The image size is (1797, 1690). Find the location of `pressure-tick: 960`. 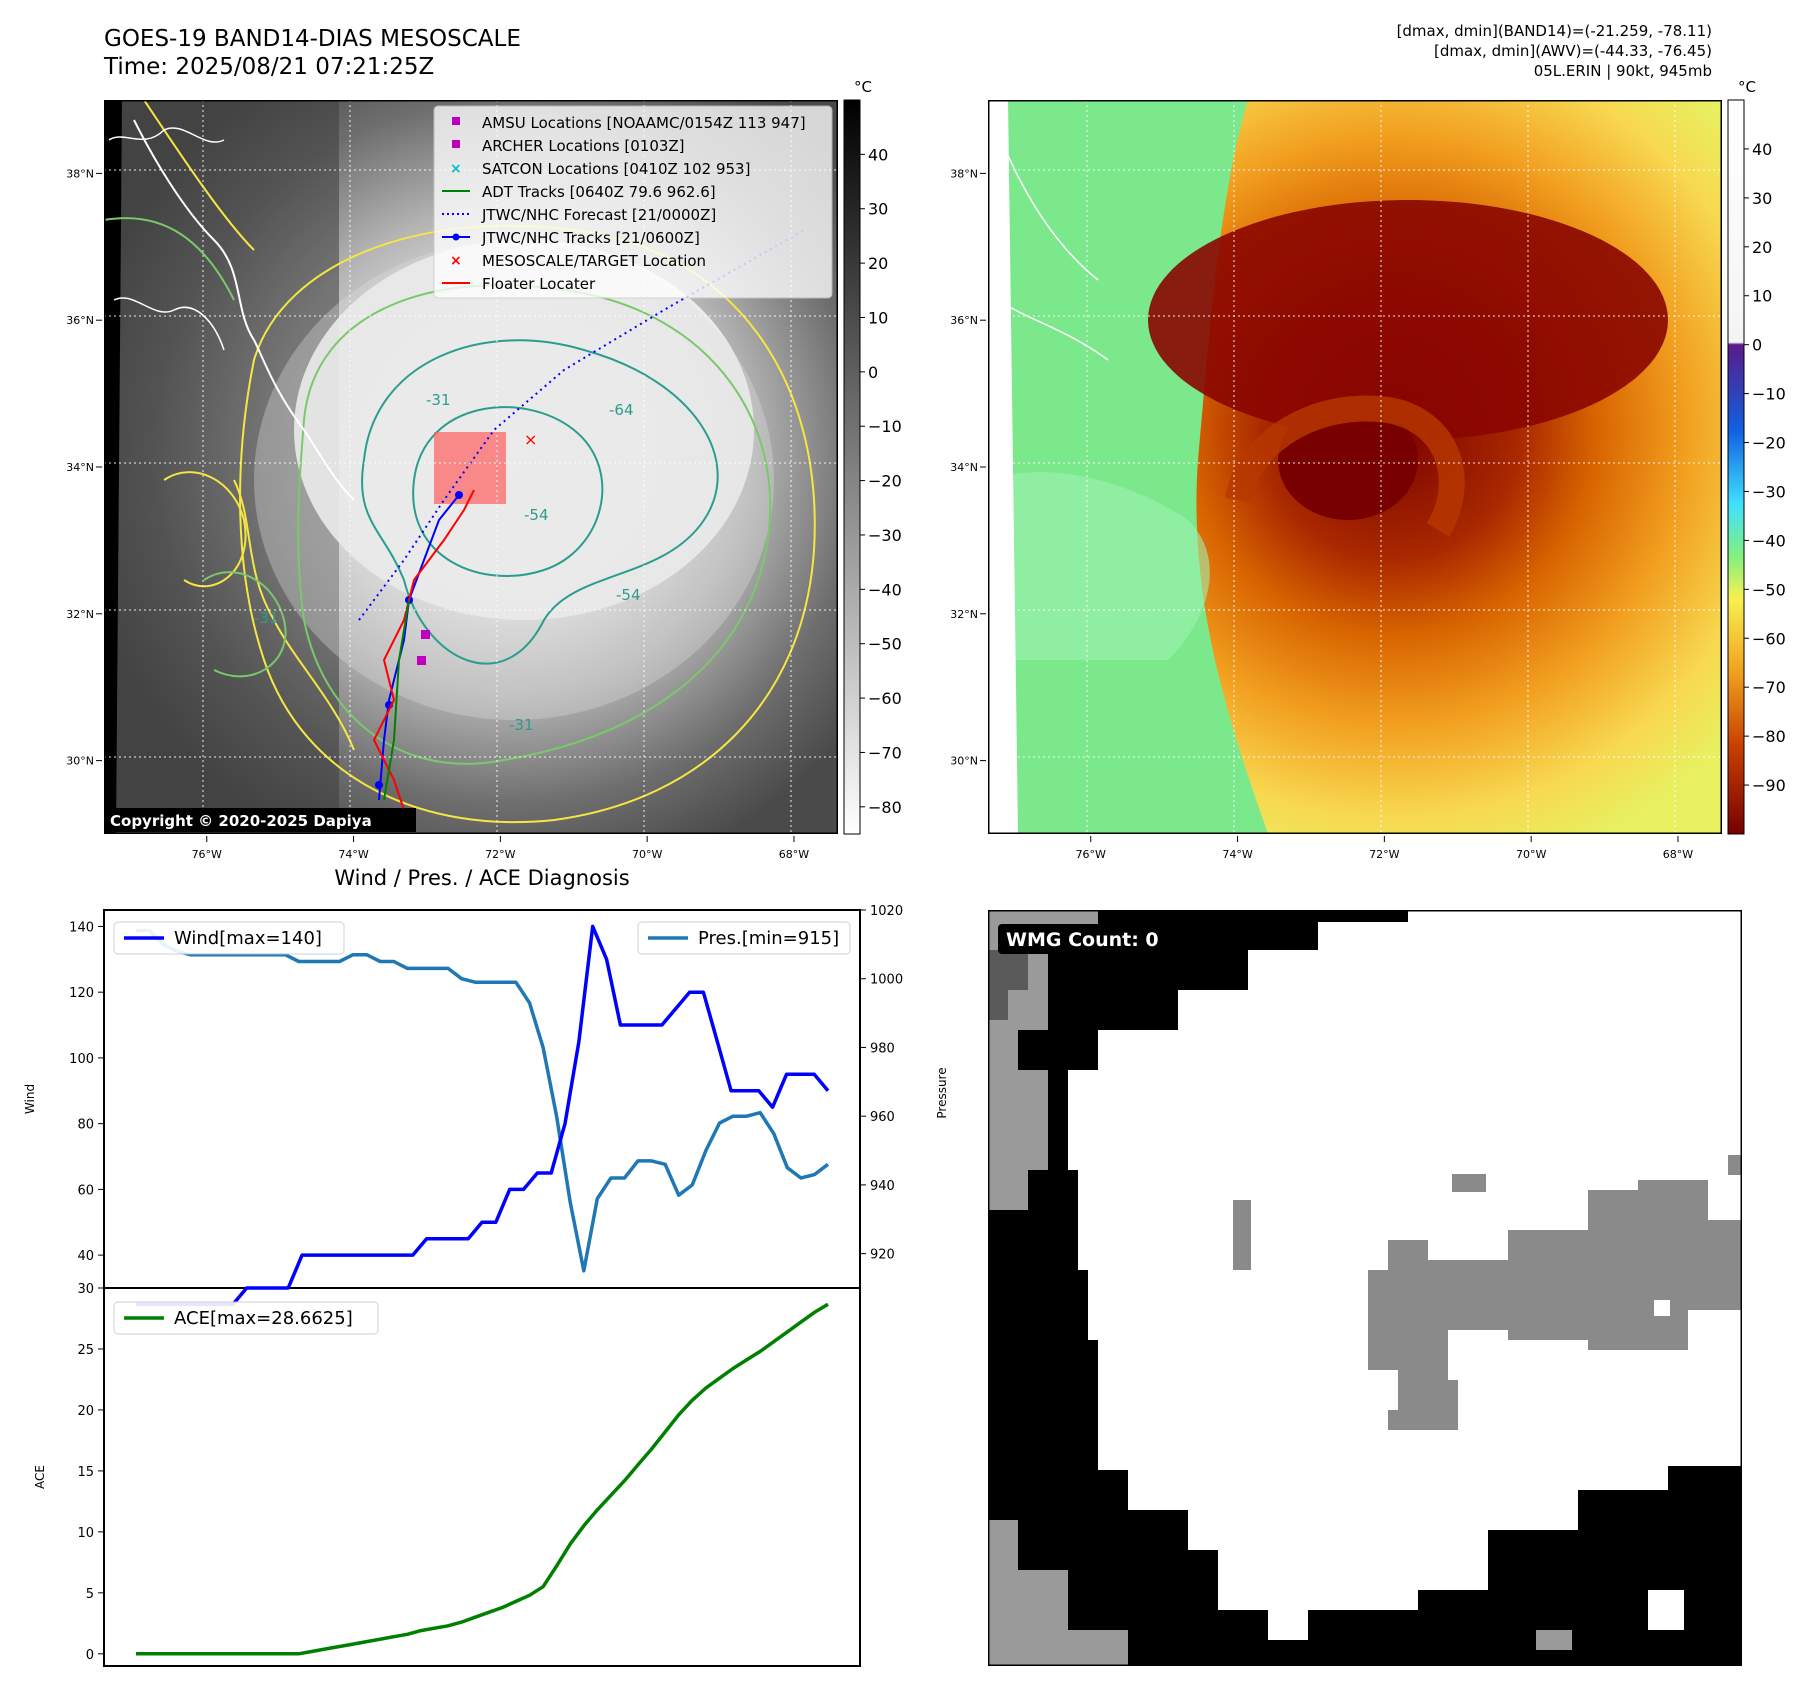

pressure-tick: 960 is located at coordinates (882, 1117).